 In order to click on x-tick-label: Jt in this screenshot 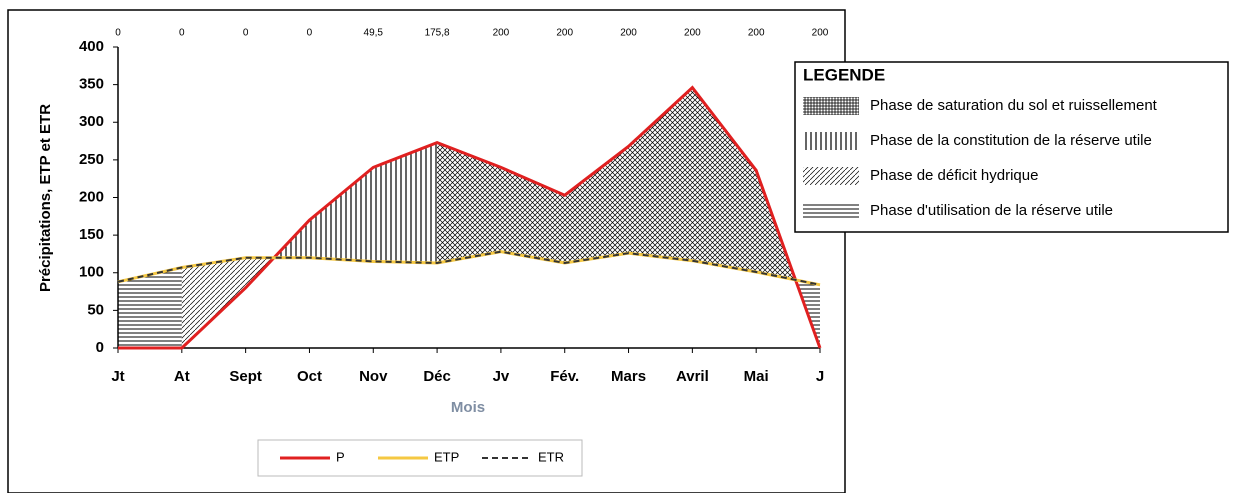, I will do `click(117, 376)`.